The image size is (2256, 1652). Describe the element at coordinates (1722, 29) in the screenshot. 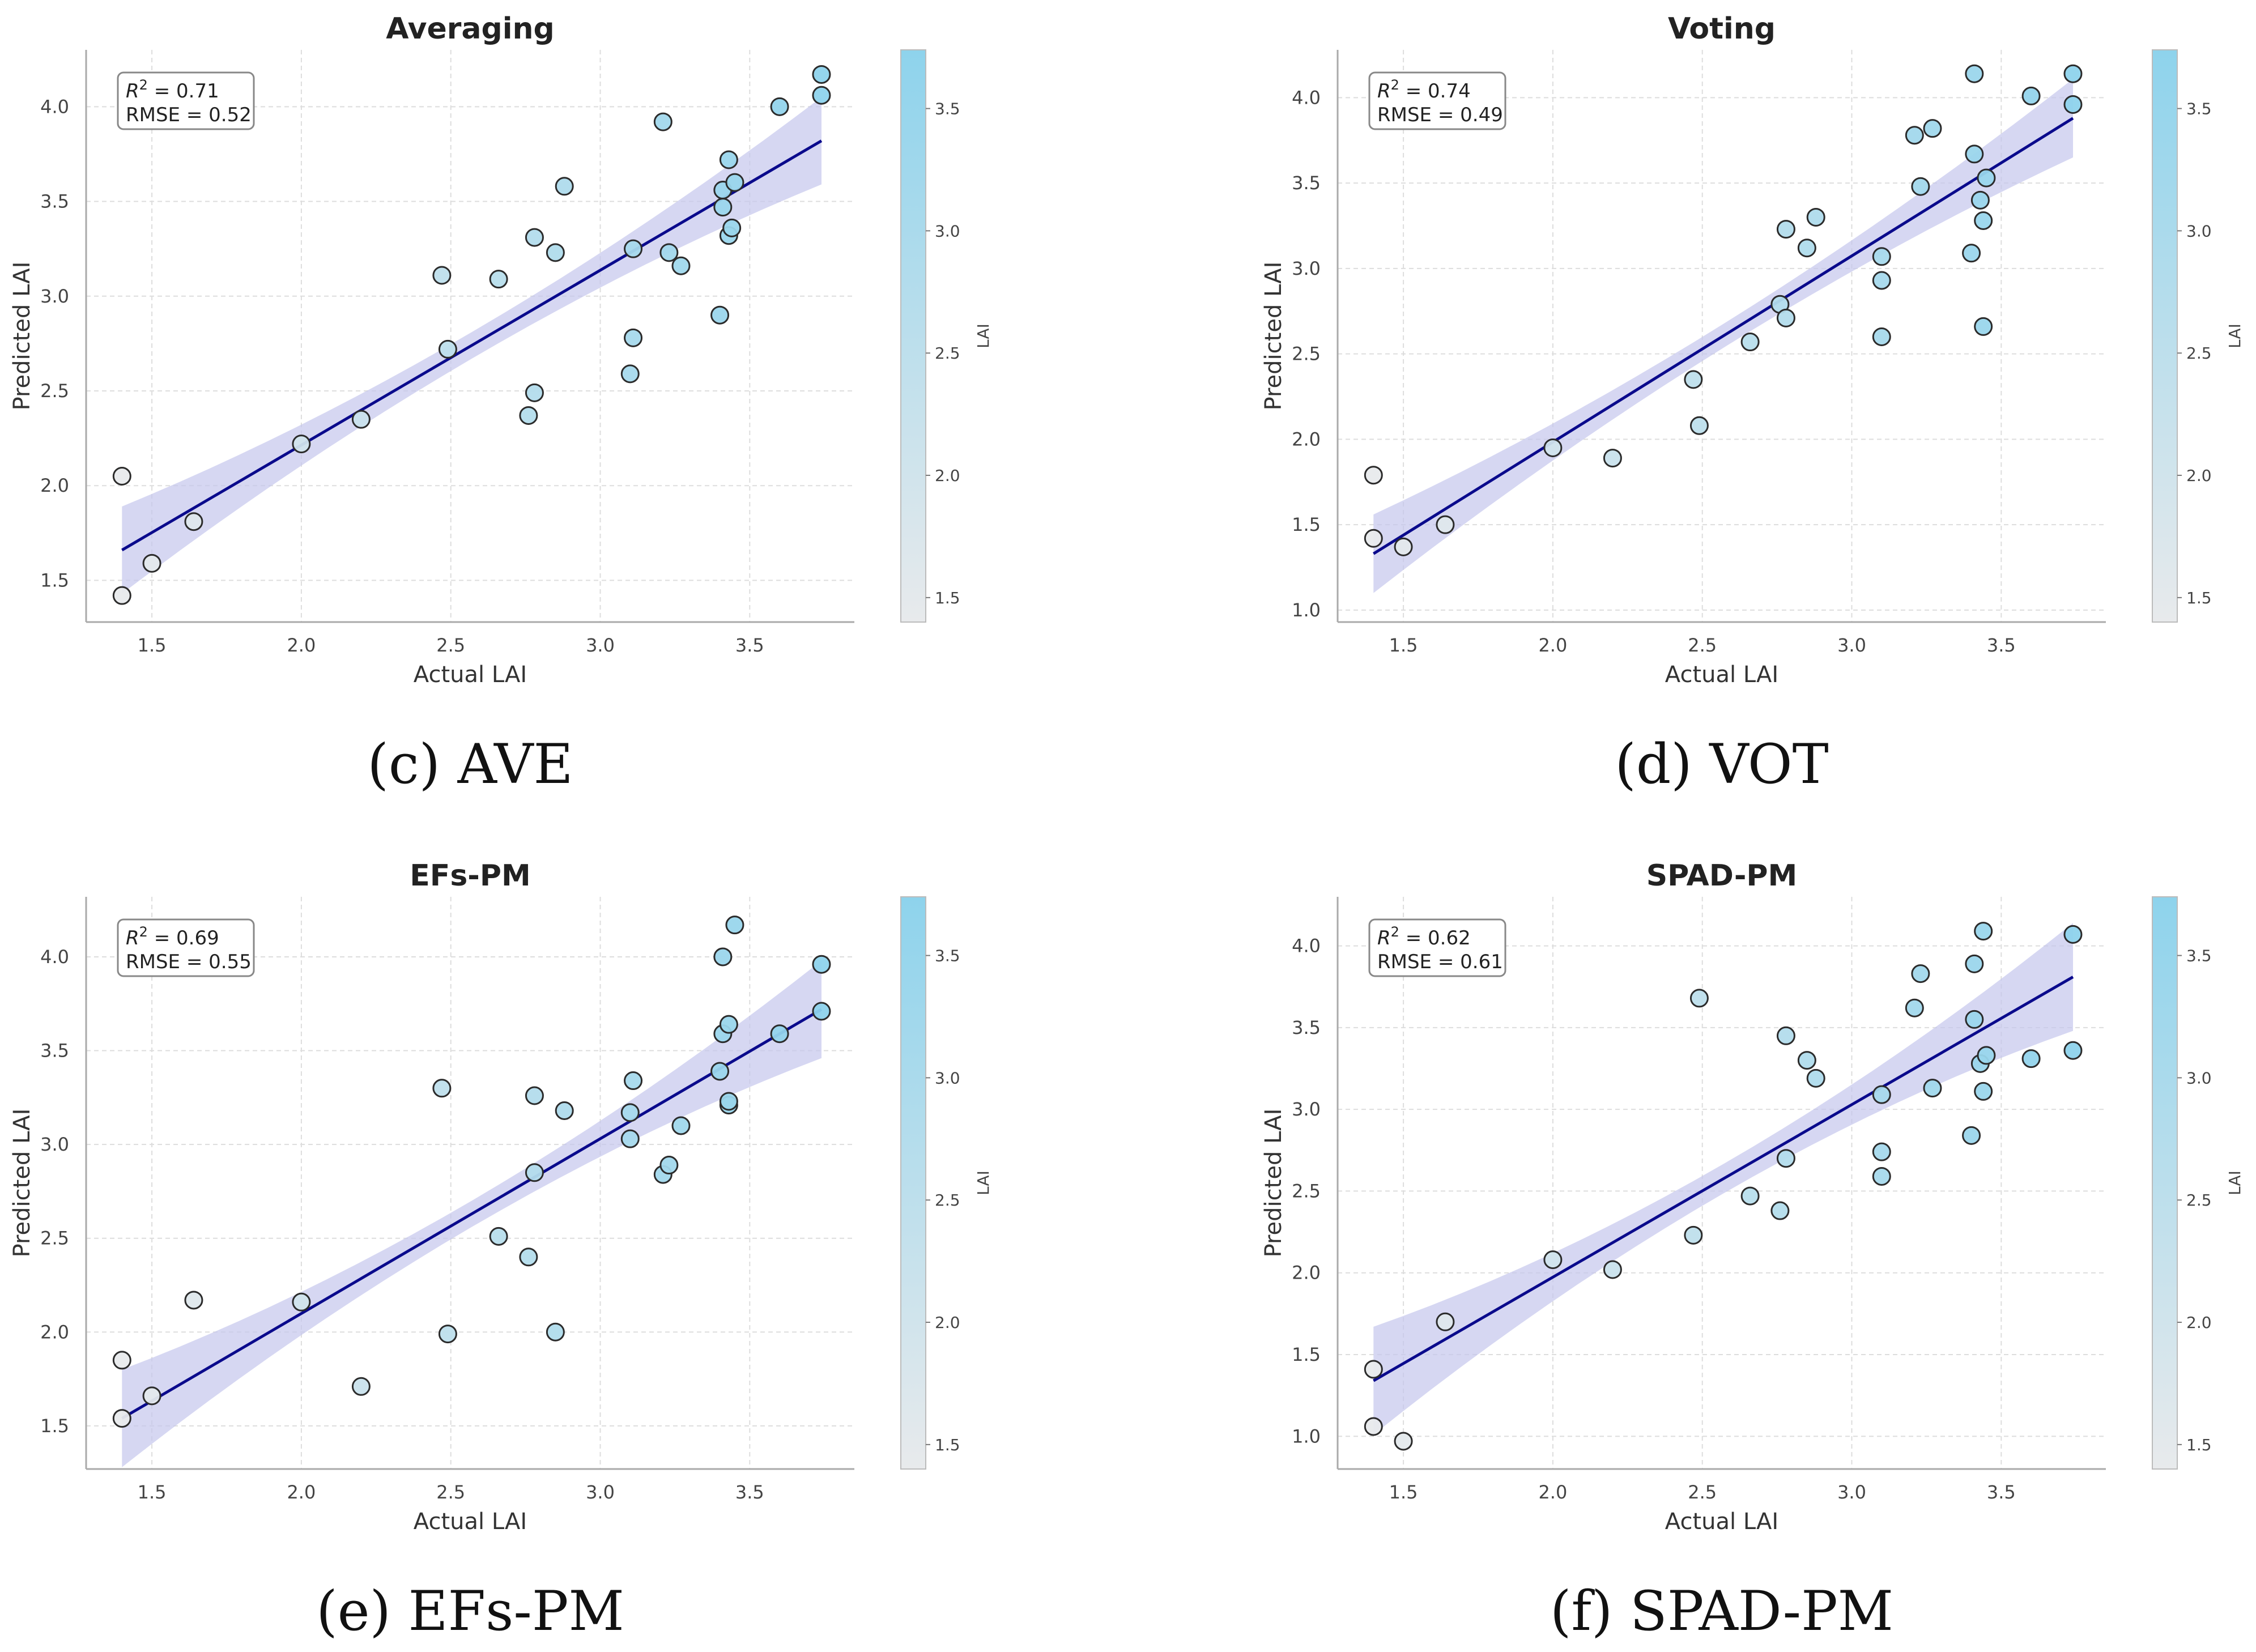

I see `panel-title: Voting` at that location.